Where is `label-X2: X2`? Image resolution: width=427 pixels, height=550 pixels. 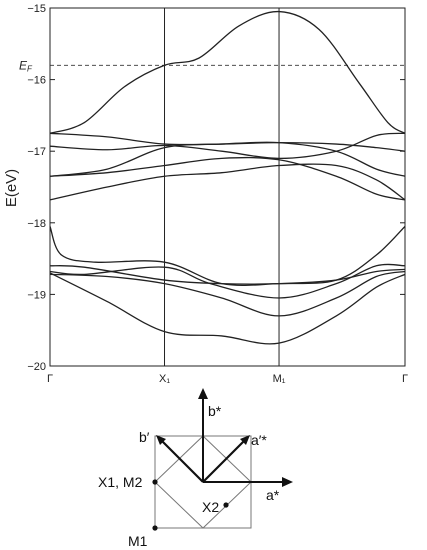 label-X2: X2 is located at coordinates (210, 507).